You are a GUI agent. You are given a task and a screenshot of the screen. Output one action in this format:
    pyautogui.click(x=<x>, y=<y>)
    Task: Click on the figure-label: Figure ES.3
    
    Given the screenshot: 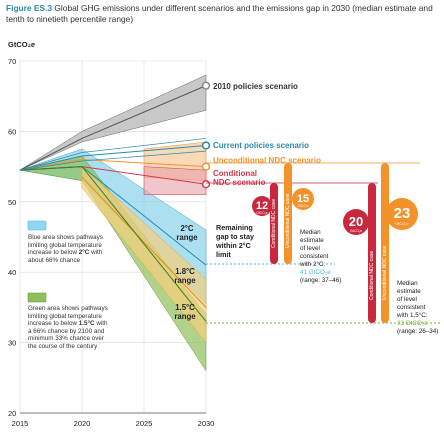 What is the action you would take?
    pyautogui.click(x=29, y=8)
    